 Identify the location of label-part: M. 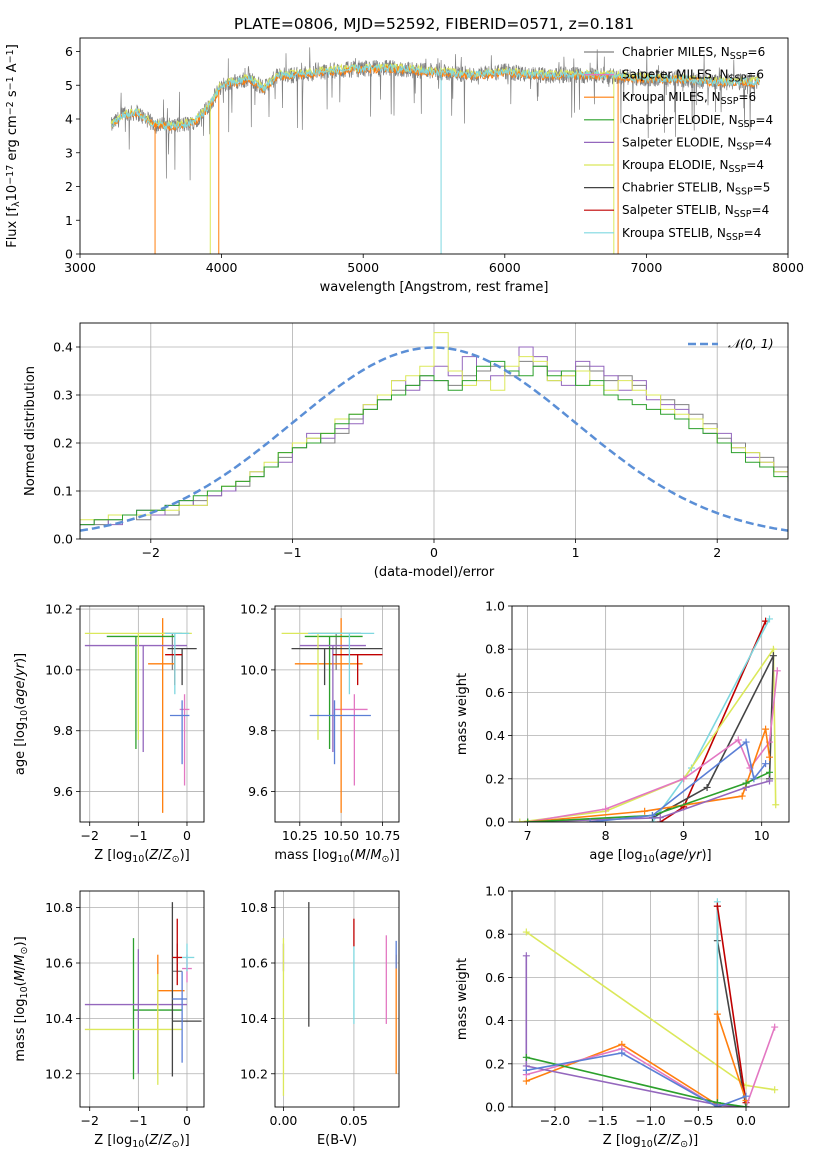
(360, 855).